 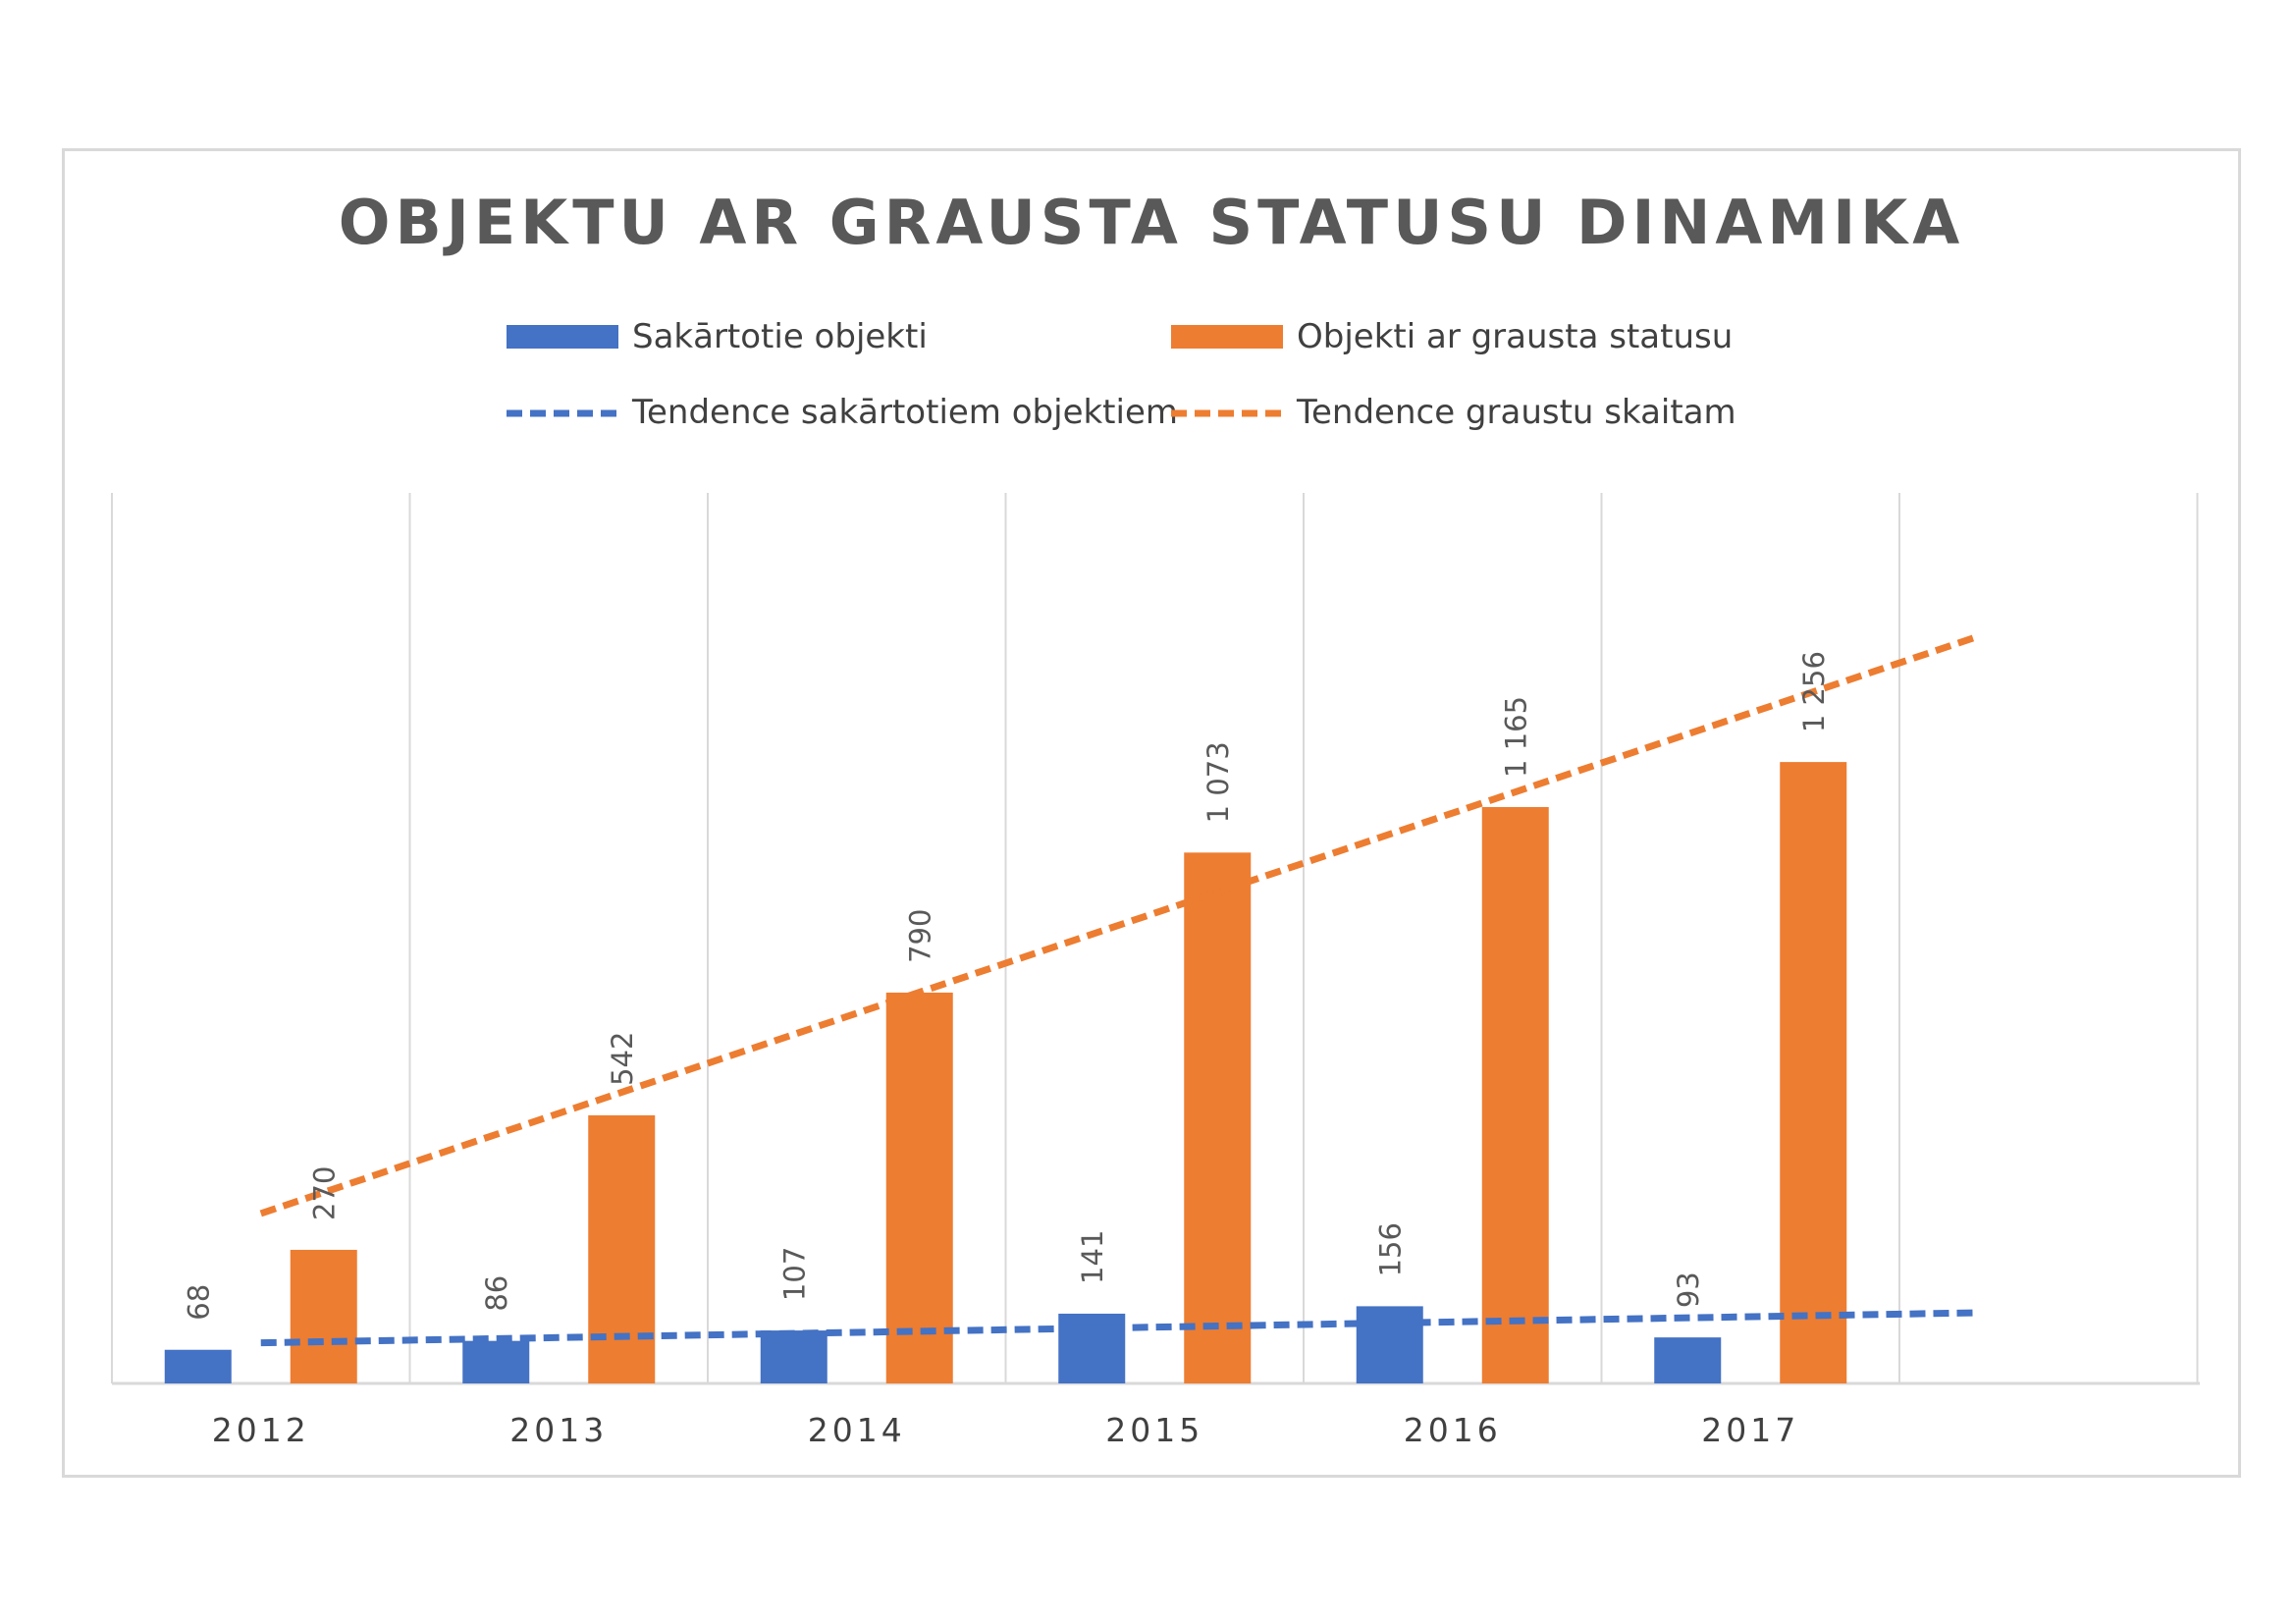 What do you see at coordinates (1515, 336) in the screenshot?
I see `legend-label-grausti: Objekti ar grausta statusu` at bounding box center [1515, 336].